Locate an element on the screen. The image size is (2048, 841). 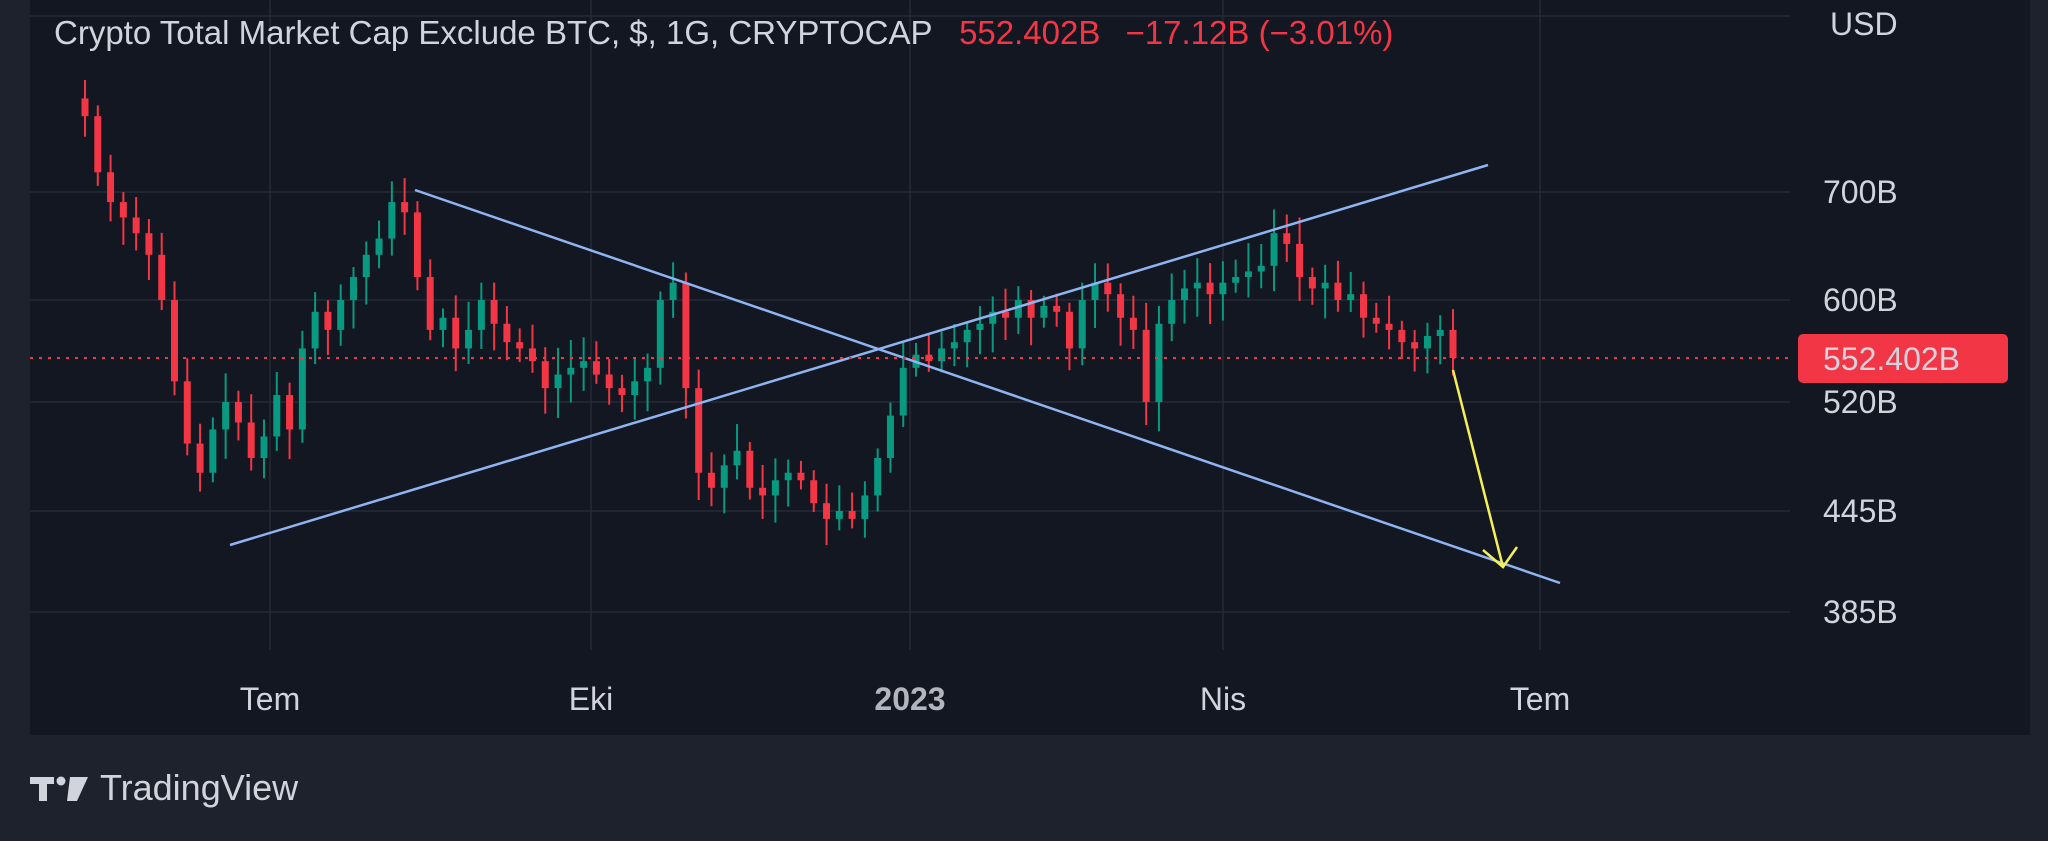
footer: TradingView is located at coordinates (164, 788).